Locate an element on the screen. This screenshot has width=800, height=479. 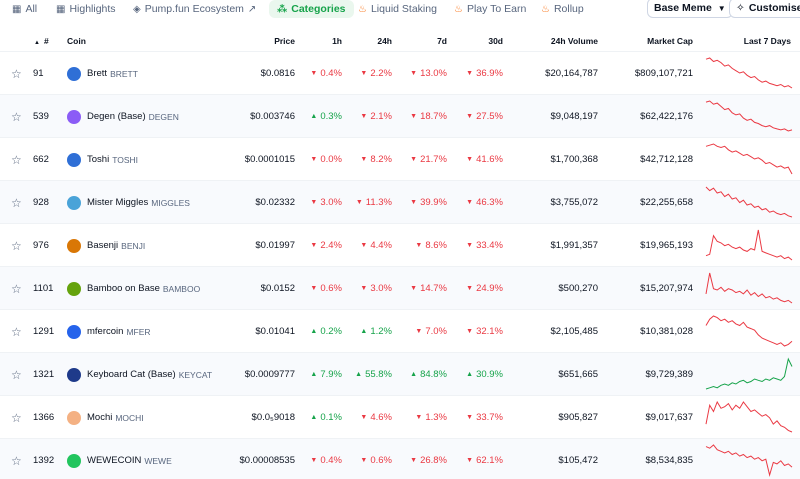
coin-name-link: Degen (Base) DEGEN is located at coordinates (123, 116).